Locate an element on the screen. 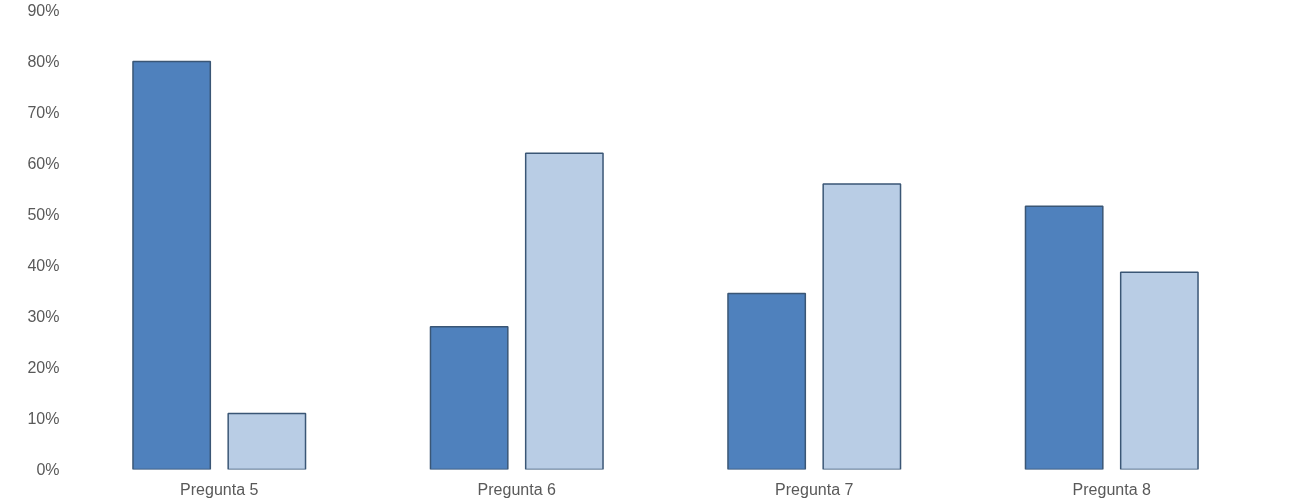 This screenshot has width=1302, height=503. y-tick-label: 60% is located at coordinates (43, 163).